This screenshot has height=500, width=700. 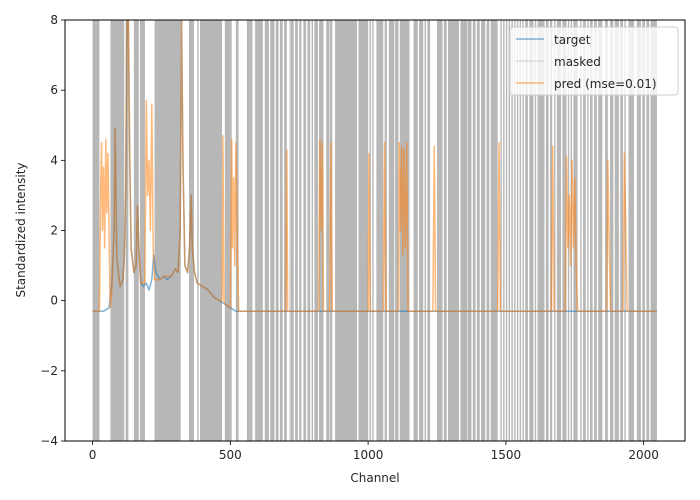 What do you see at coordinates (93, 455) in the screenshot?
I see `x-tick-label-0: 0` at bounding box center [93, 455].